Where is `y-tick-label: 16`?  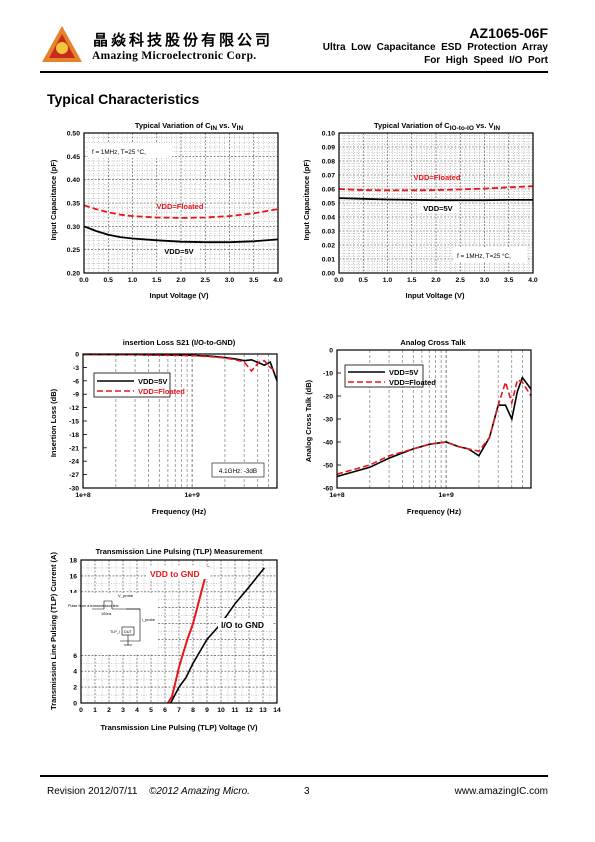
y-tick-label: 16 is located at coordinates (73, 576).